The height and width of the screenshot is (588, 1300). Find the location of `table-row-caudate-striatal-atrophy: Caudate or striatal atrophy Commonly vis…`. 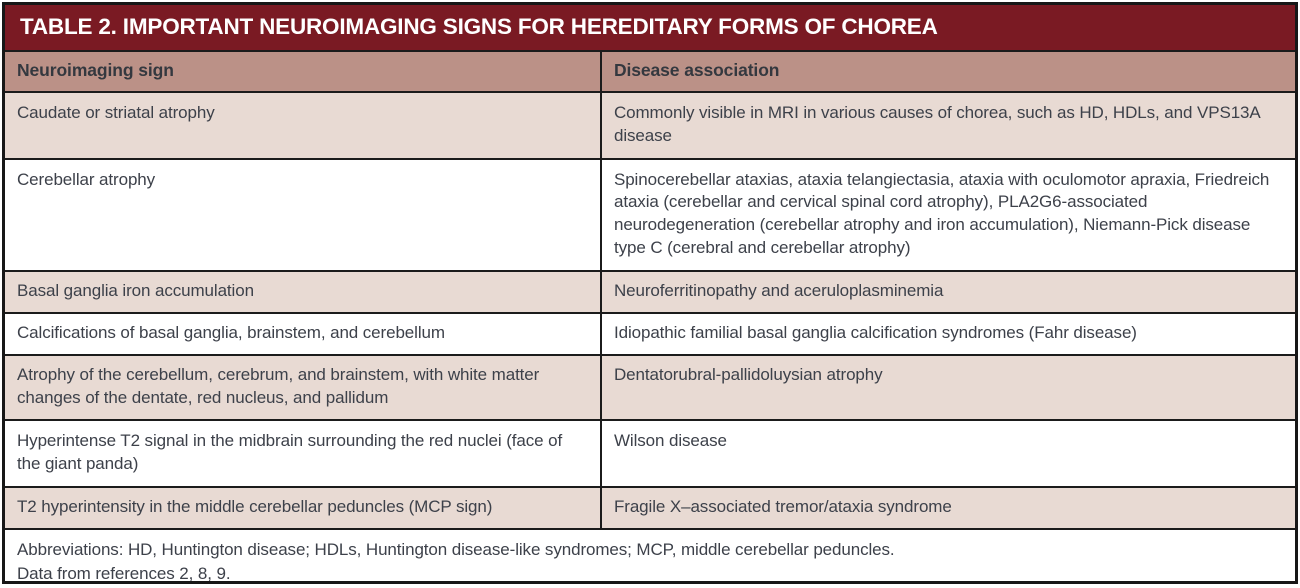

table-row-caudate-striatal-atrophy: Caudate or striatal atrophy Commonly vis… is located at coordinates (650, 125).